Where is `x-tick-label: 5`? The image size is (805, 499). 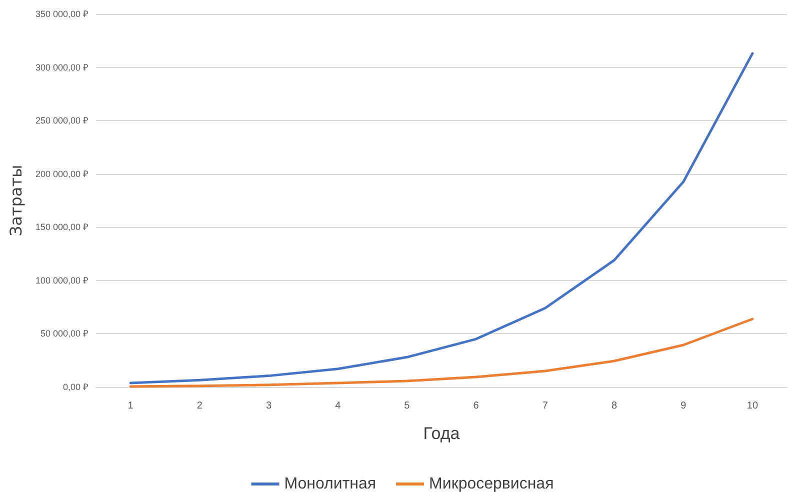
x-tick-label: 5 is located at coordinates (407, 406).